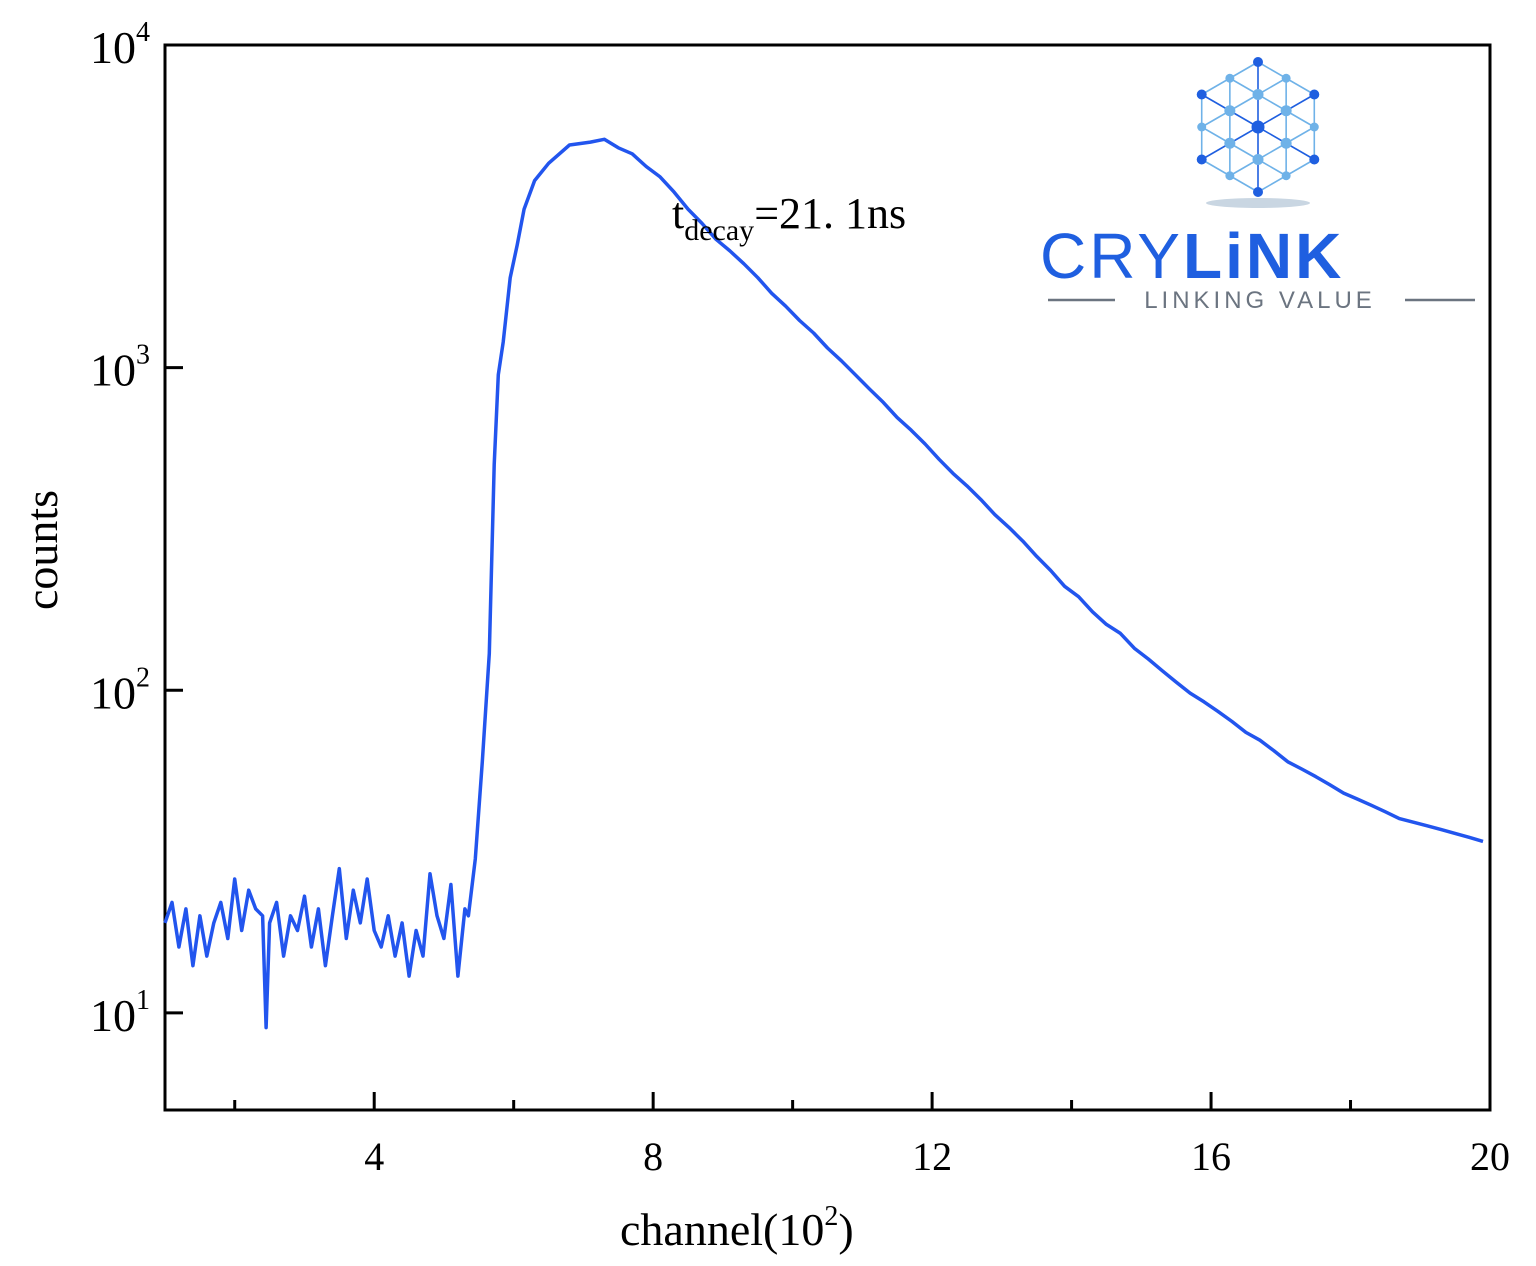  Describe the element at coordinates (120, 690) in the screenshot. I see `y-tick-label: 10²` at that location.